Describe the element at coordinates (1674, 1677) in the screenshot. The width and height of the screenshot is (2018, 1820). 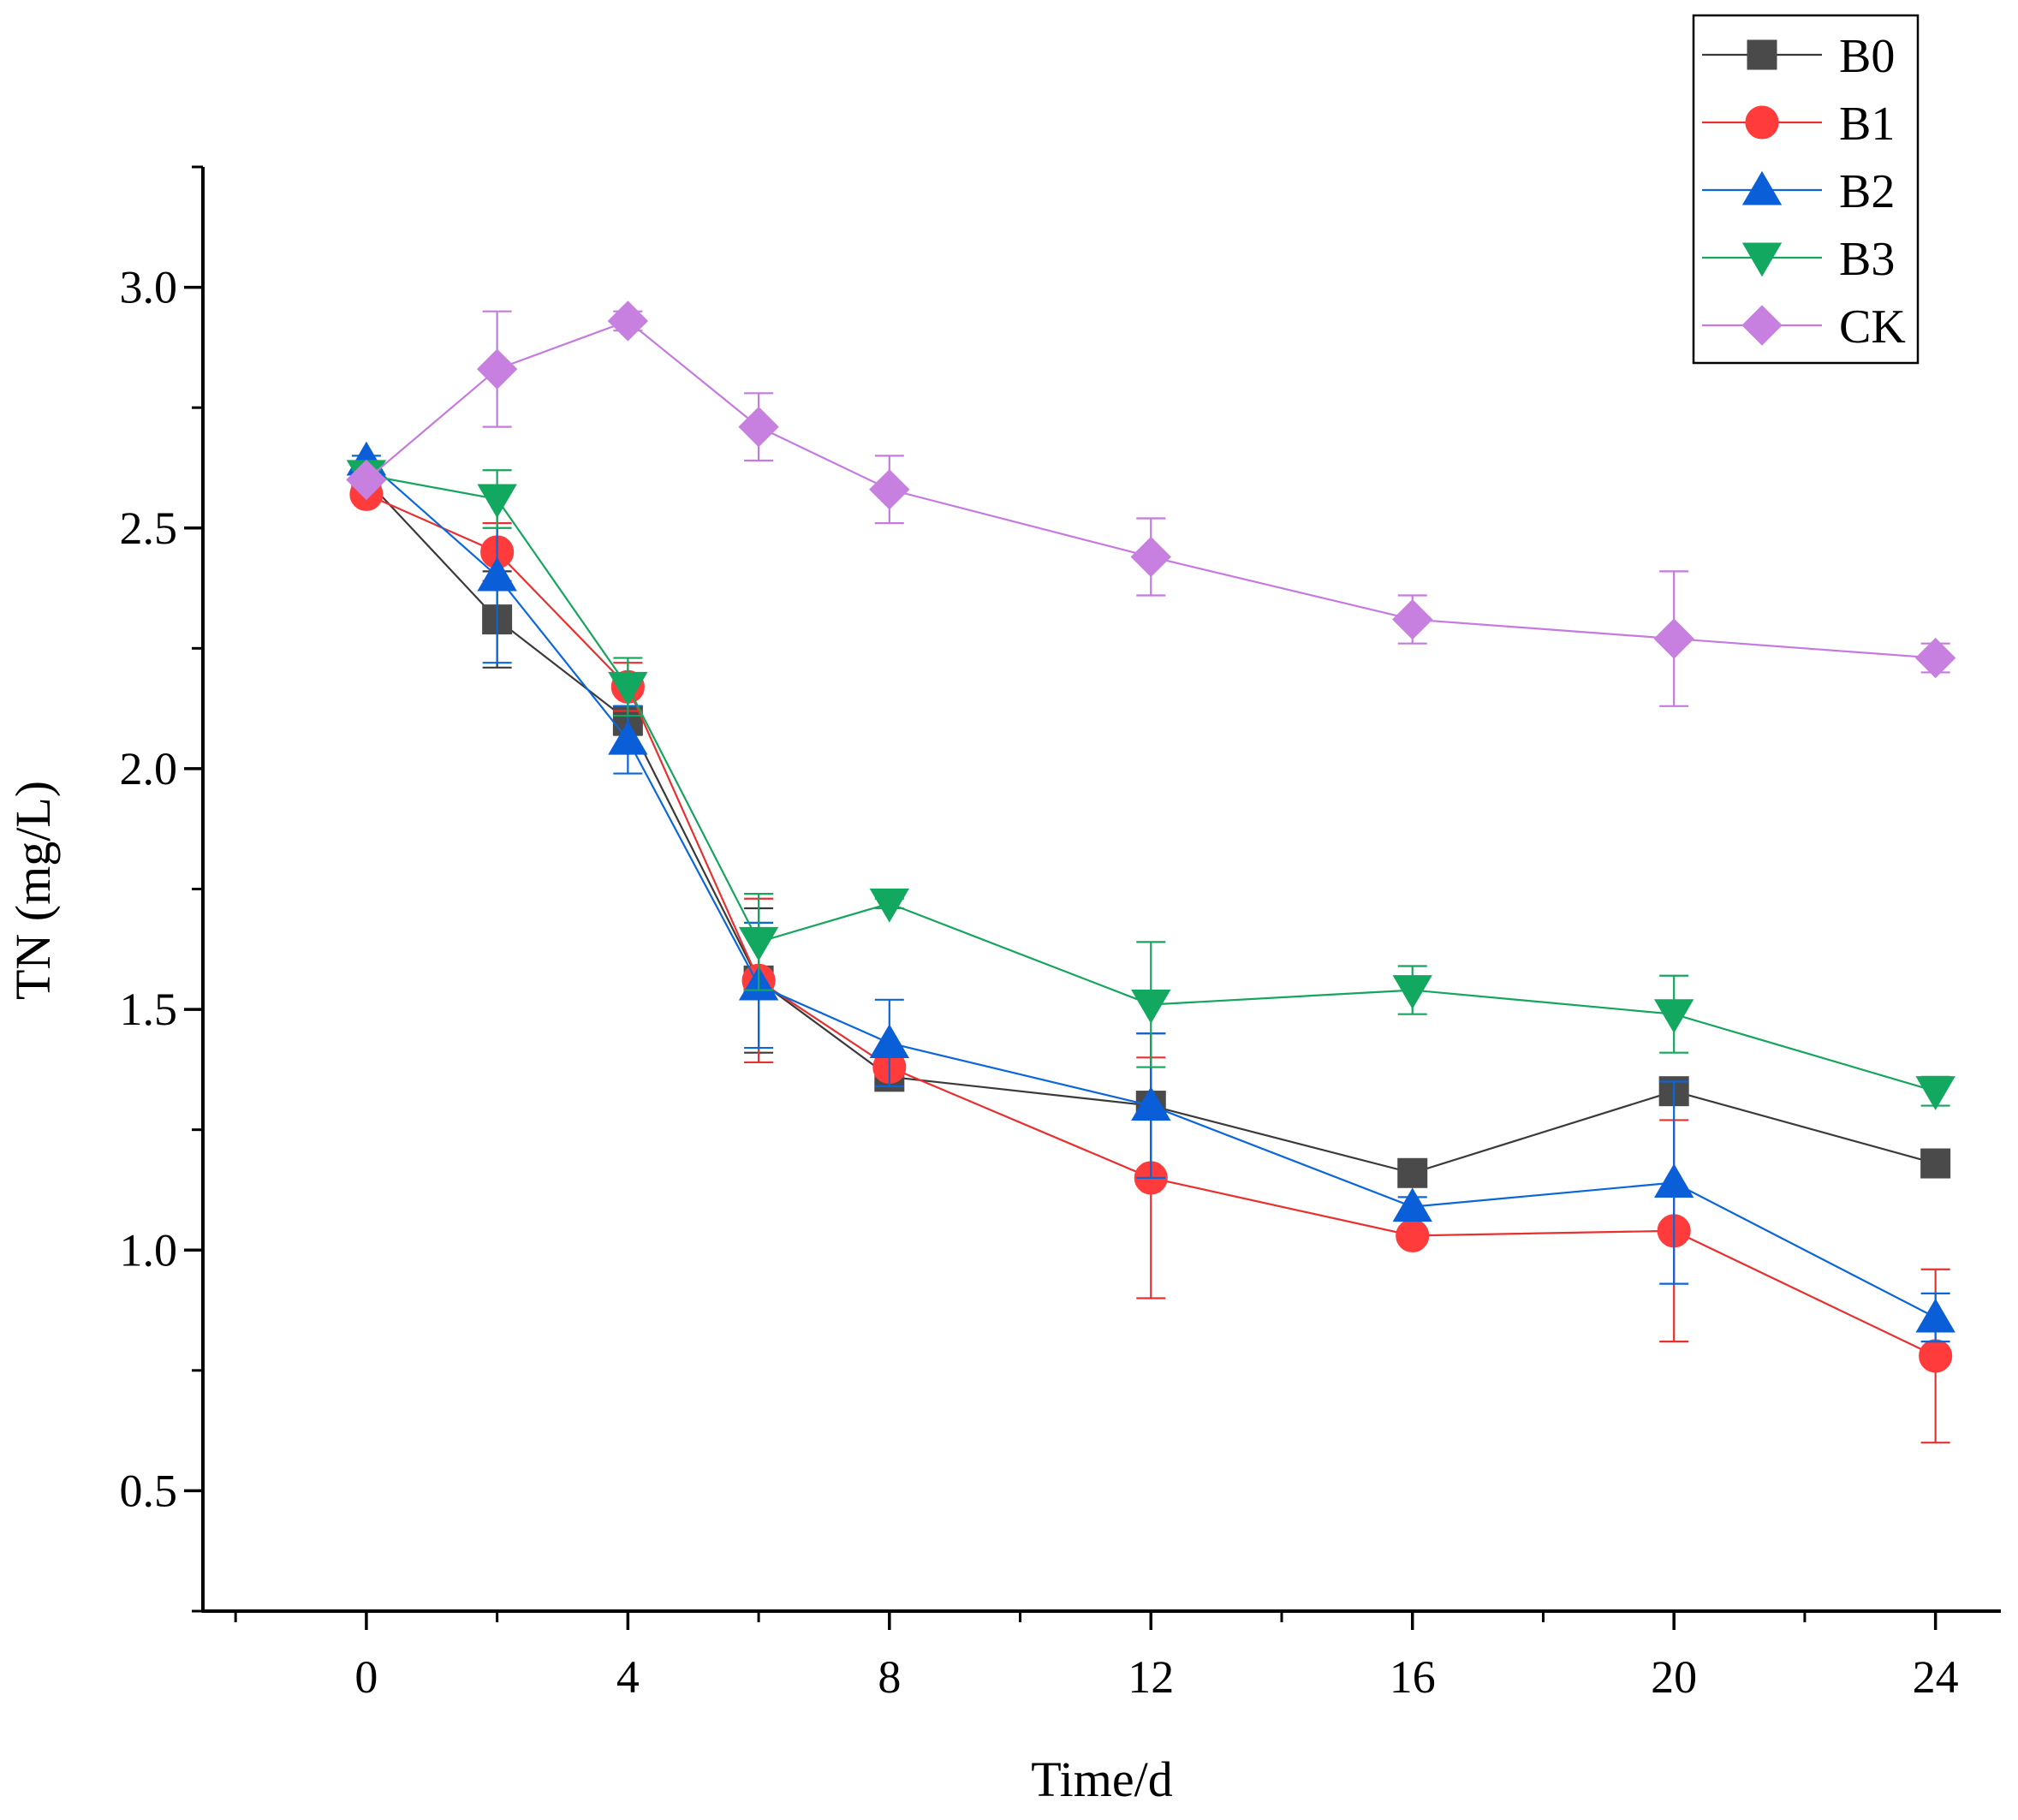
I see `x-tick-label: 20` at that location.